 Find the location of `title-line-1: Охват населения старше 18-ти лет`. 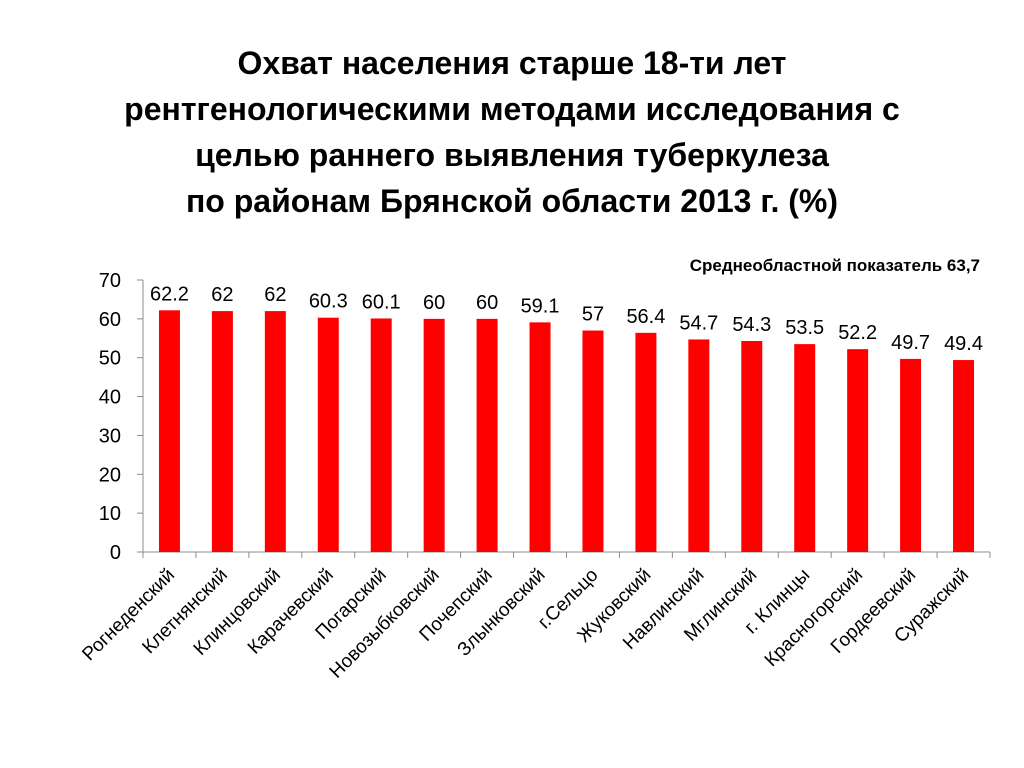

title-line-1: Охват населения старше 18-ти лет is located at coordinates (512, 63).